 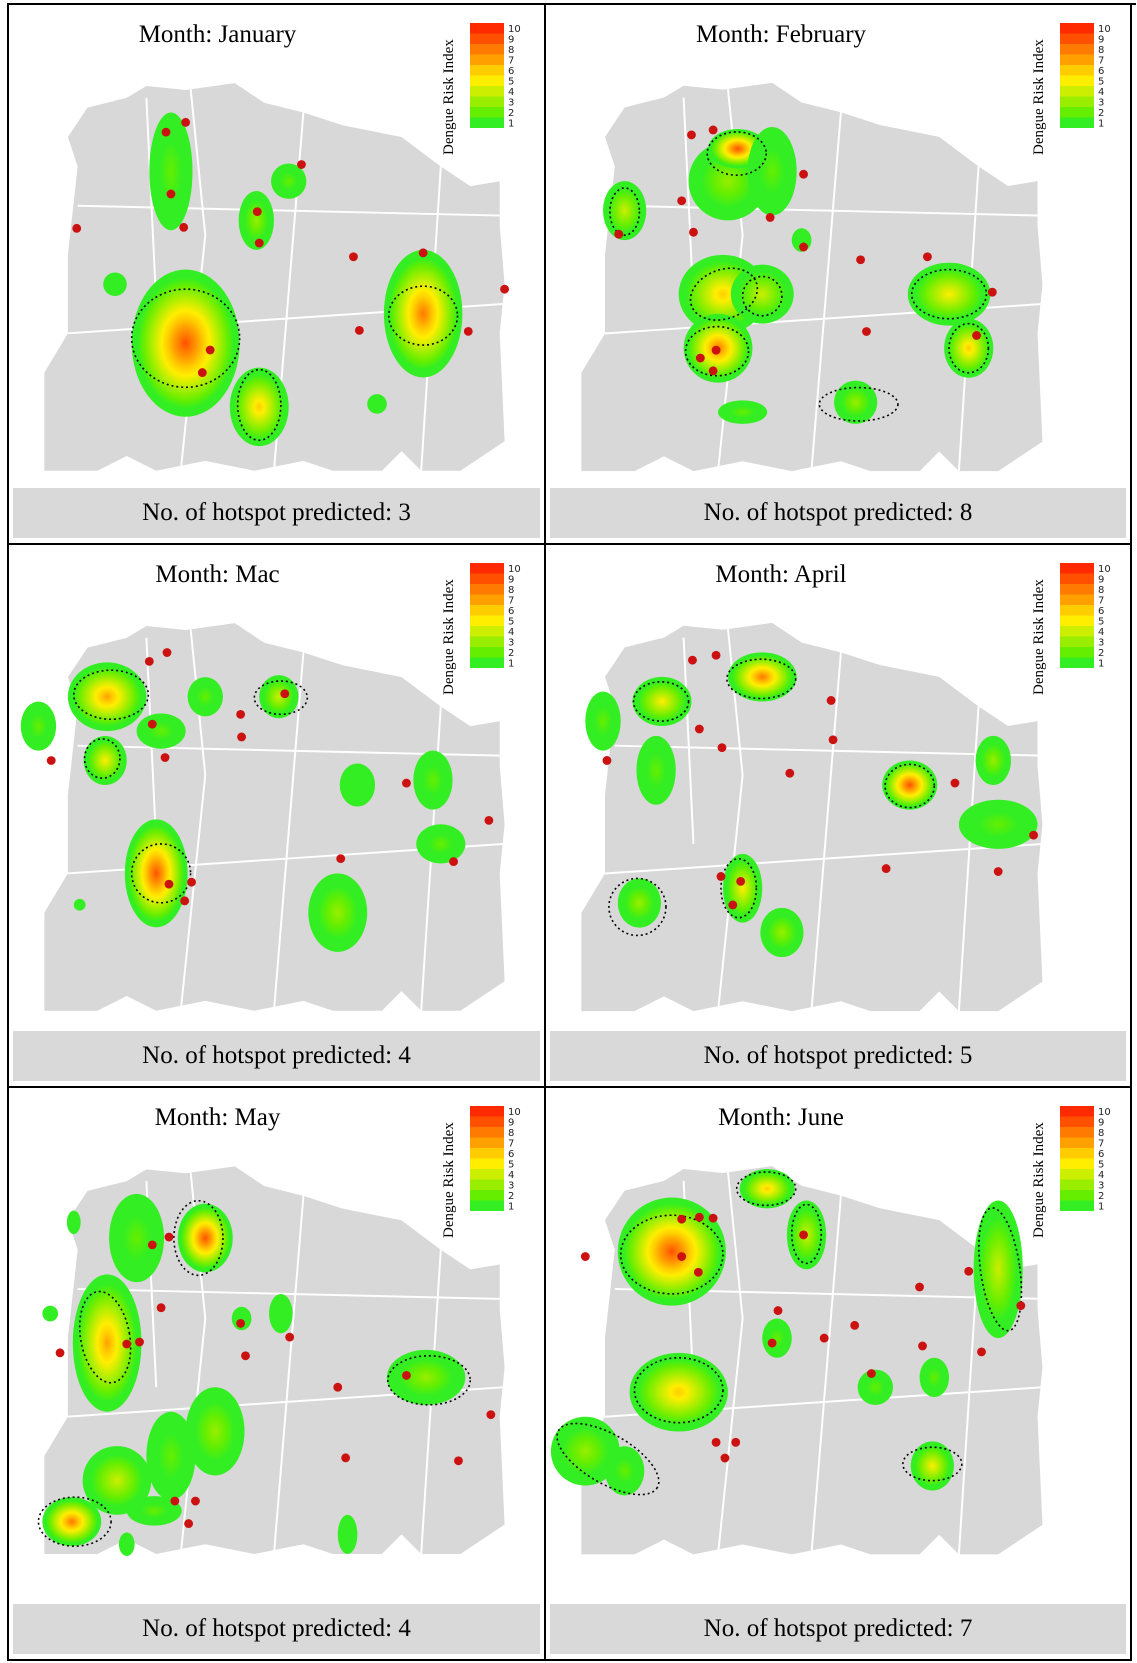 I want to click on legend-tick: 6, so click(x=1101, y=1154).